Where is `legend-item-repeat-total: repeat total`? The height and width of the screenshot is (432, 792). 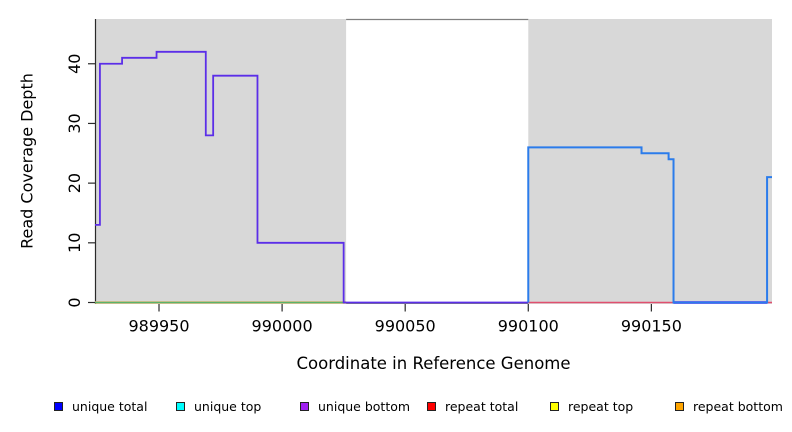
legend-item-repeat-total: repeat total is located at coordinates (473, 406).